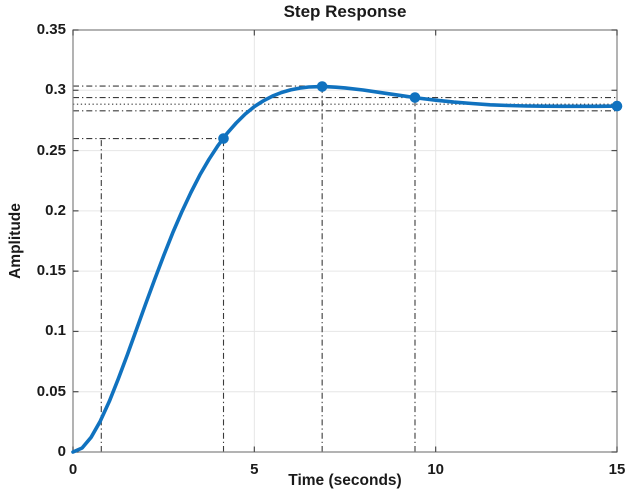 The image size is (629, 504). What do you see at coordinates (435, 469) in the screenshot?
I see `x-tick-label: 10` at bounding box center [435, 469].